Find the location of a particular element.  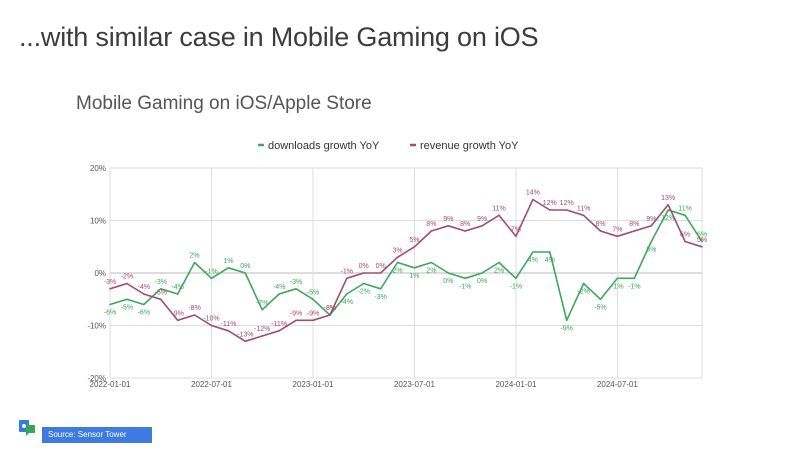

revenue-data-label: 12% is located at coordinates (550, 203).